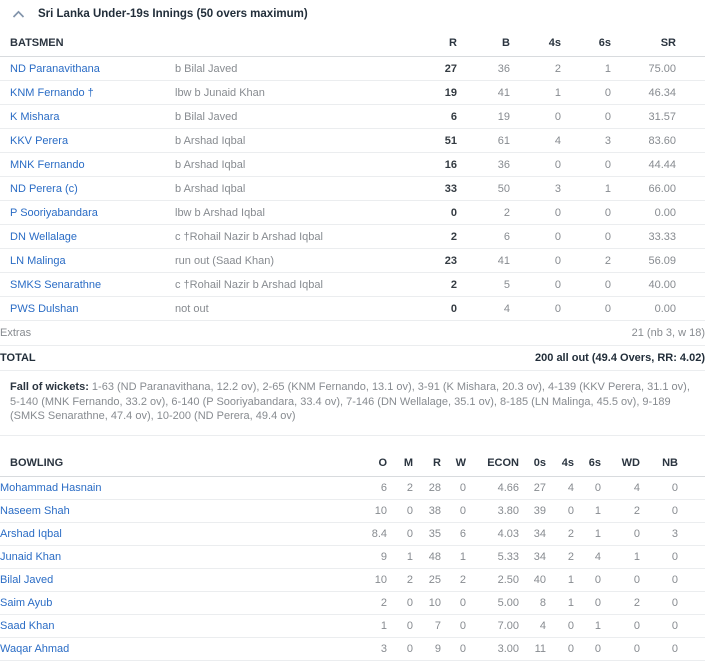 The width and height of the screenshot is (705, 661). I want to click on balls-value: 2, so click(483, 212).